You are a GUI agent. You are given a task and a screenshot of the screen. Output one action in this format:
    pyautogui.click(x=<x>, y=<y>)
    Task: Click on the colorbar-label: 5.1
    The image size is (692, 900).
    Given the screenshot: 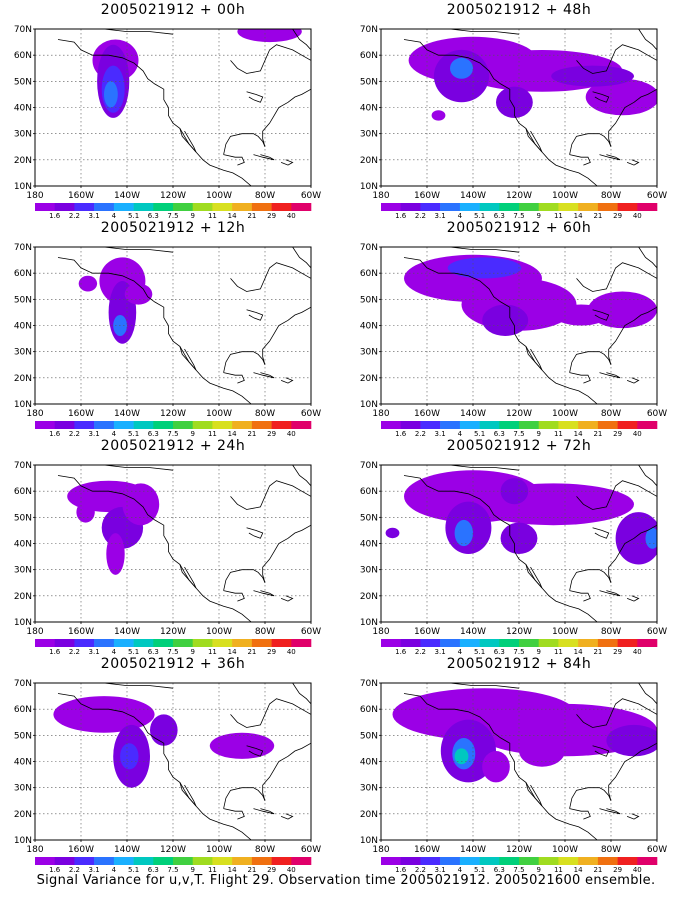 What is the action you would take?
    pyautogui.click(x=479, y=433)
    